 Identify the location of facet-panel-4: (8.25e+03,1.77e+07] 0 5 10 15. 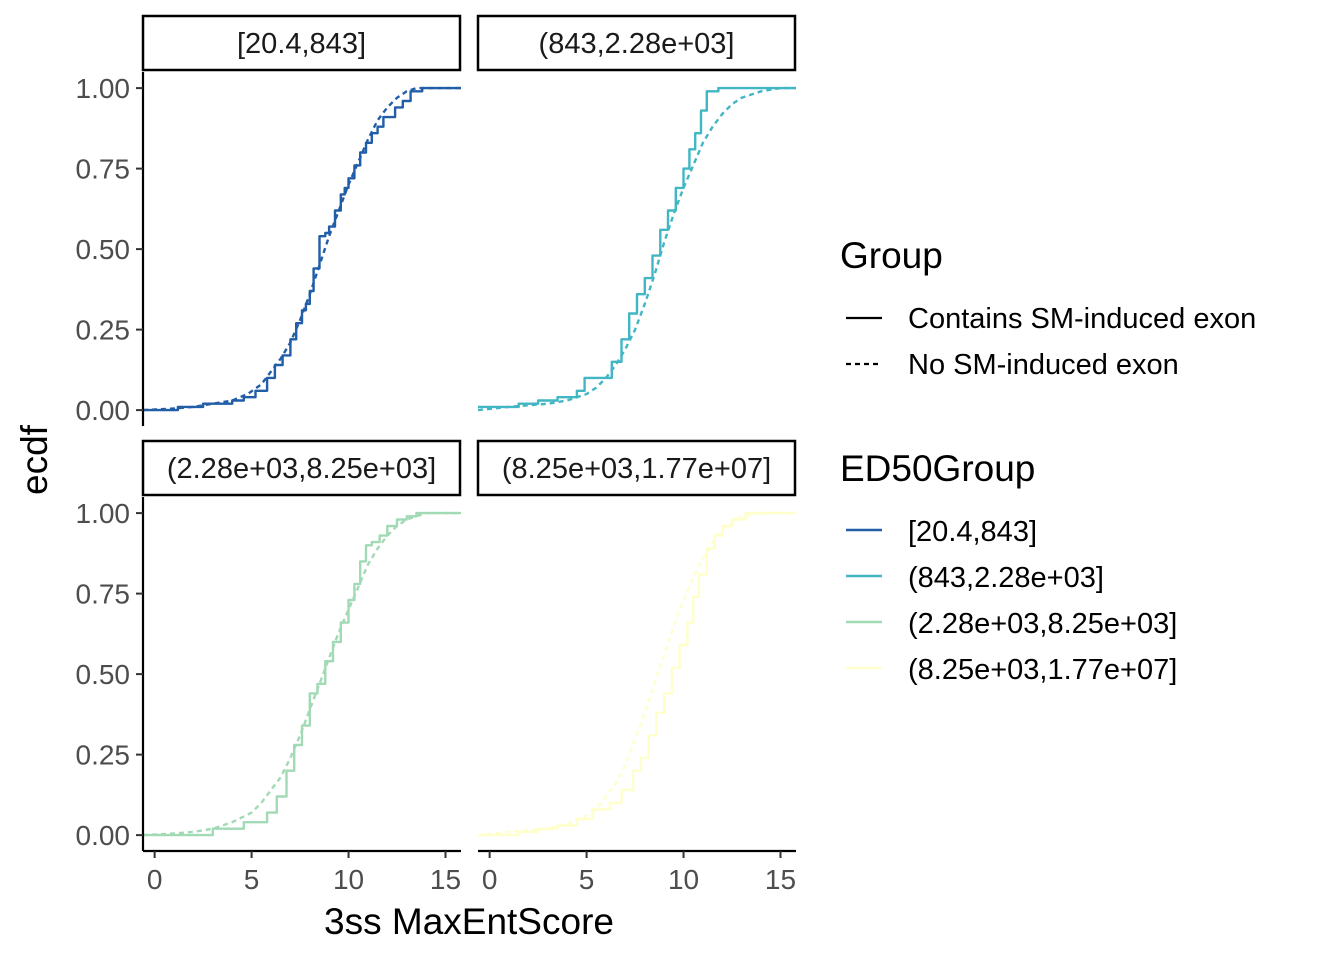
(636, 667).